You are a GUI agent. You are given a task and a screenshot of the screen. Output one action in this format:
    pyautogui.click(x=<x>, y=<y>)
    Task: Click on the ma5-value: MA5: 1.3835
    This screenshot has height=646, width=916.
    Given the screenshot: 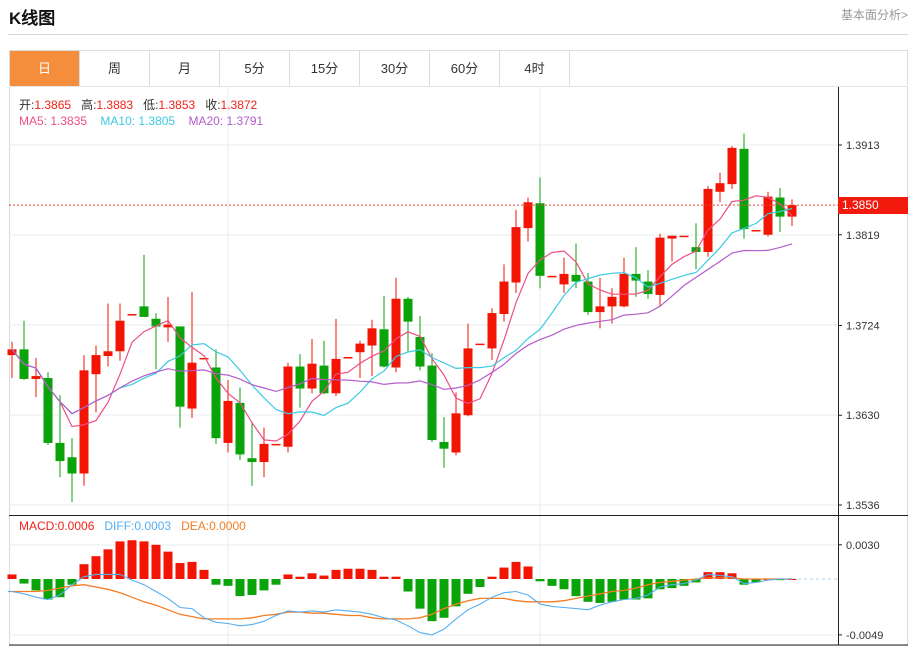 What is the action you would take?
    pyautogui.click(x=53, y=121)
    